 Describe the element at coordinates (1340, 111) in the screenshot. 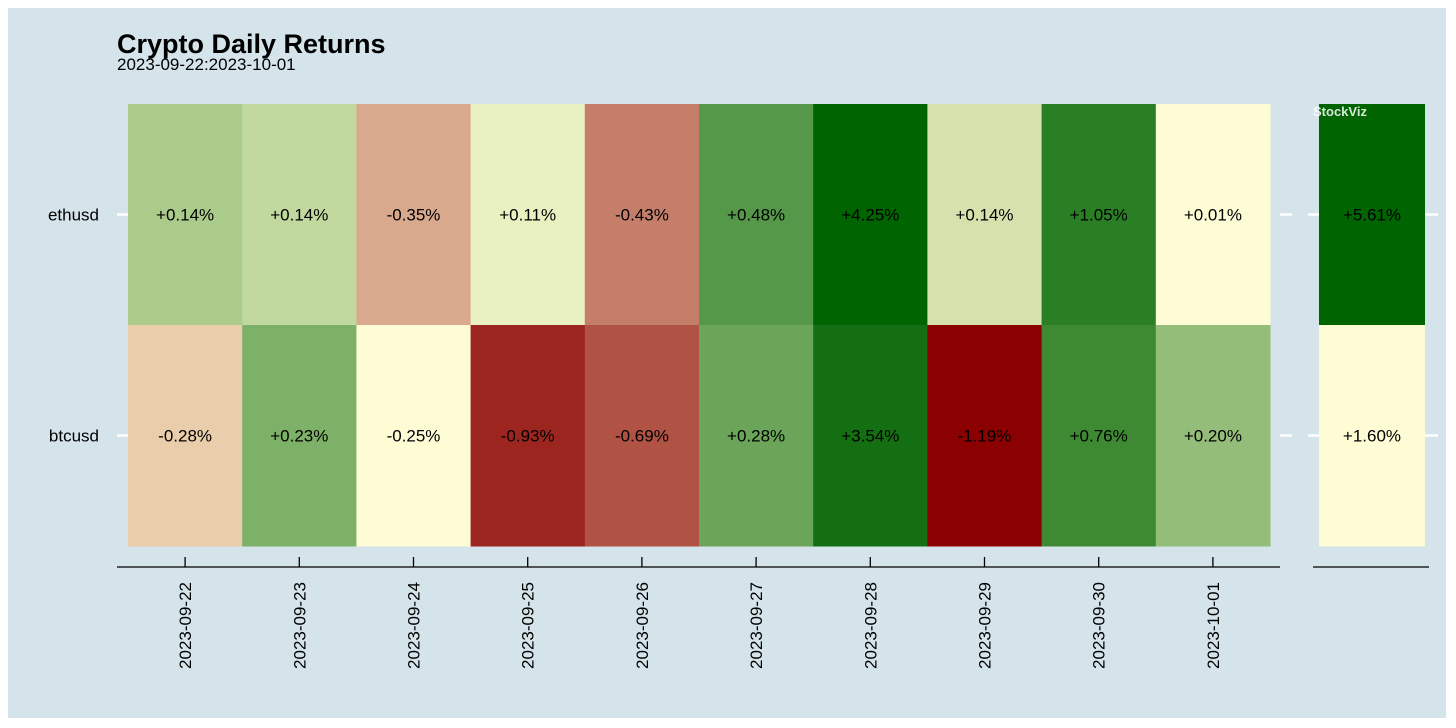

I see `watermark: StockViz` at that location.